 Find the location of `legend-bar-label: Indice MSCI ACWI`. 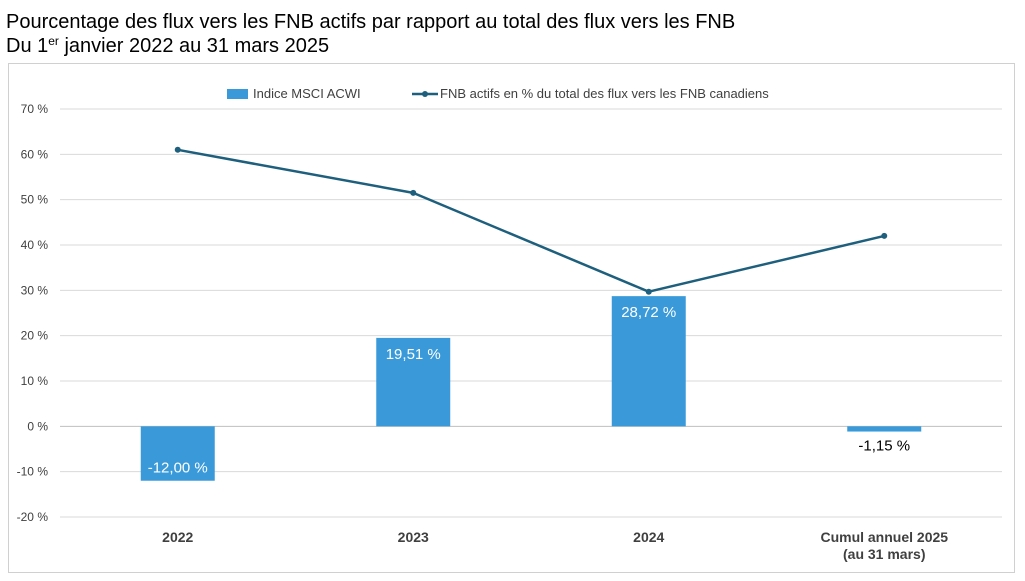

legend-bar-label: Indice MSCI ACWI is located at coordinates (307, 93).